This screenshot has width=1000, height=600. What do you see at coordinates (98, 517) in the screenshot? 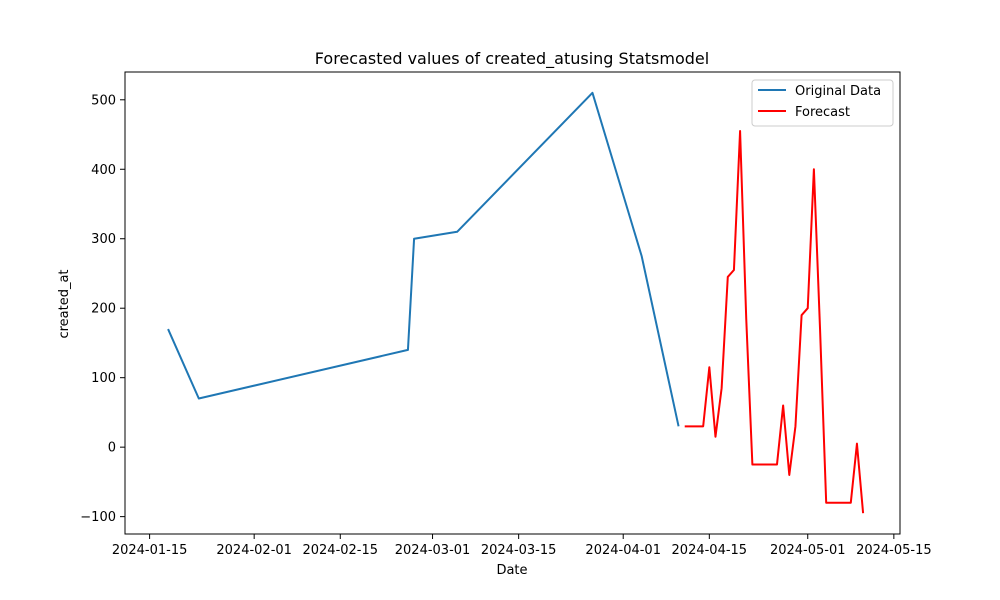
I see `y-tick-label: −100` at bounding box center [98, 517].